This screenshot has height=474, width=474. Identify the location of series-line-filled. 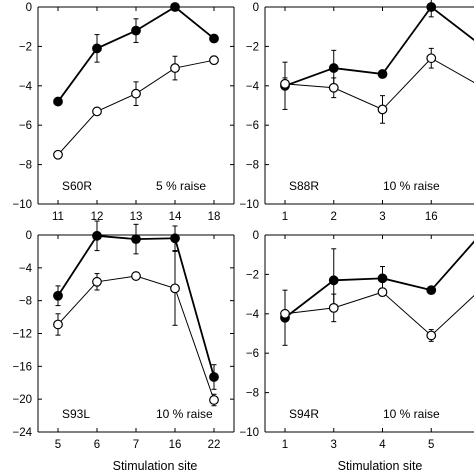
(136, 306).